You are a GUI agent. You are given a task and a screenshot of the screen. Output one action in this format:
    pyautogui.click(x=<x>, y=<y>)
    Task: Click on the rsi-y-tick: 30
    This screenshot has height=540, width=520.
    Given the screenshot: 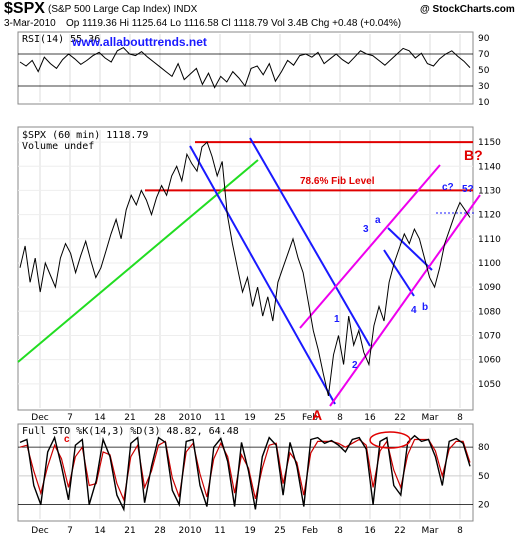 What is the action you would take?
    pyautogui.click(x=484, y=87)
    